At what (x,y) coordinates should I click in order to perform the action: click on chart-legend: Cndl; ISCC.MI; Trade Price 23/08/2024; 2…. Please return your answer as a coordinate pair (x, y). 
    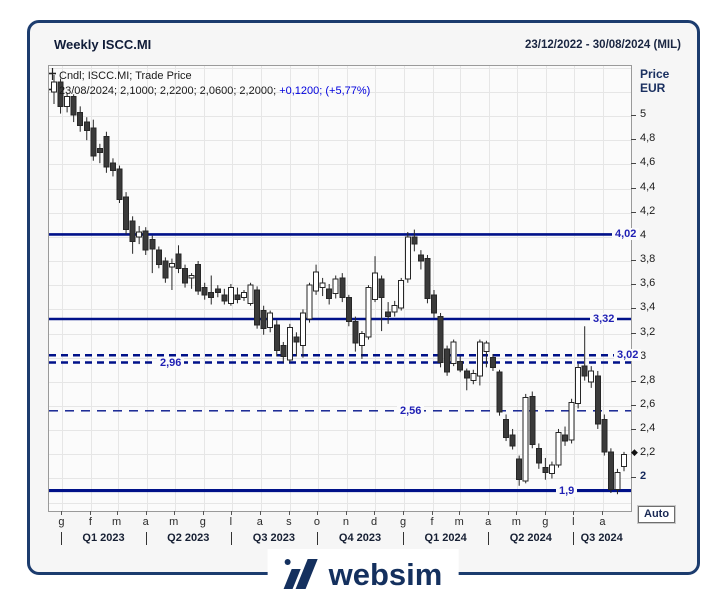
    Looking at the image, I should click on (214, 84).